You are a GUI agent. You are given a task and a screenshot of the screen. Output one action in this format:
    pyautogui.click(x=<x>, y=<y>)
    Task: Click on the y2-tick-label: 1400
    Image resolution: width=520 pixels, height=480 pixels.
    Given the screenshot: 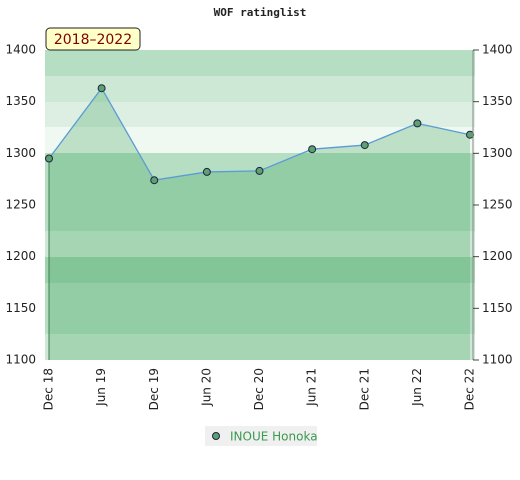 What is the action you would take?
    pyautogui.click(x=497, y=50)
    